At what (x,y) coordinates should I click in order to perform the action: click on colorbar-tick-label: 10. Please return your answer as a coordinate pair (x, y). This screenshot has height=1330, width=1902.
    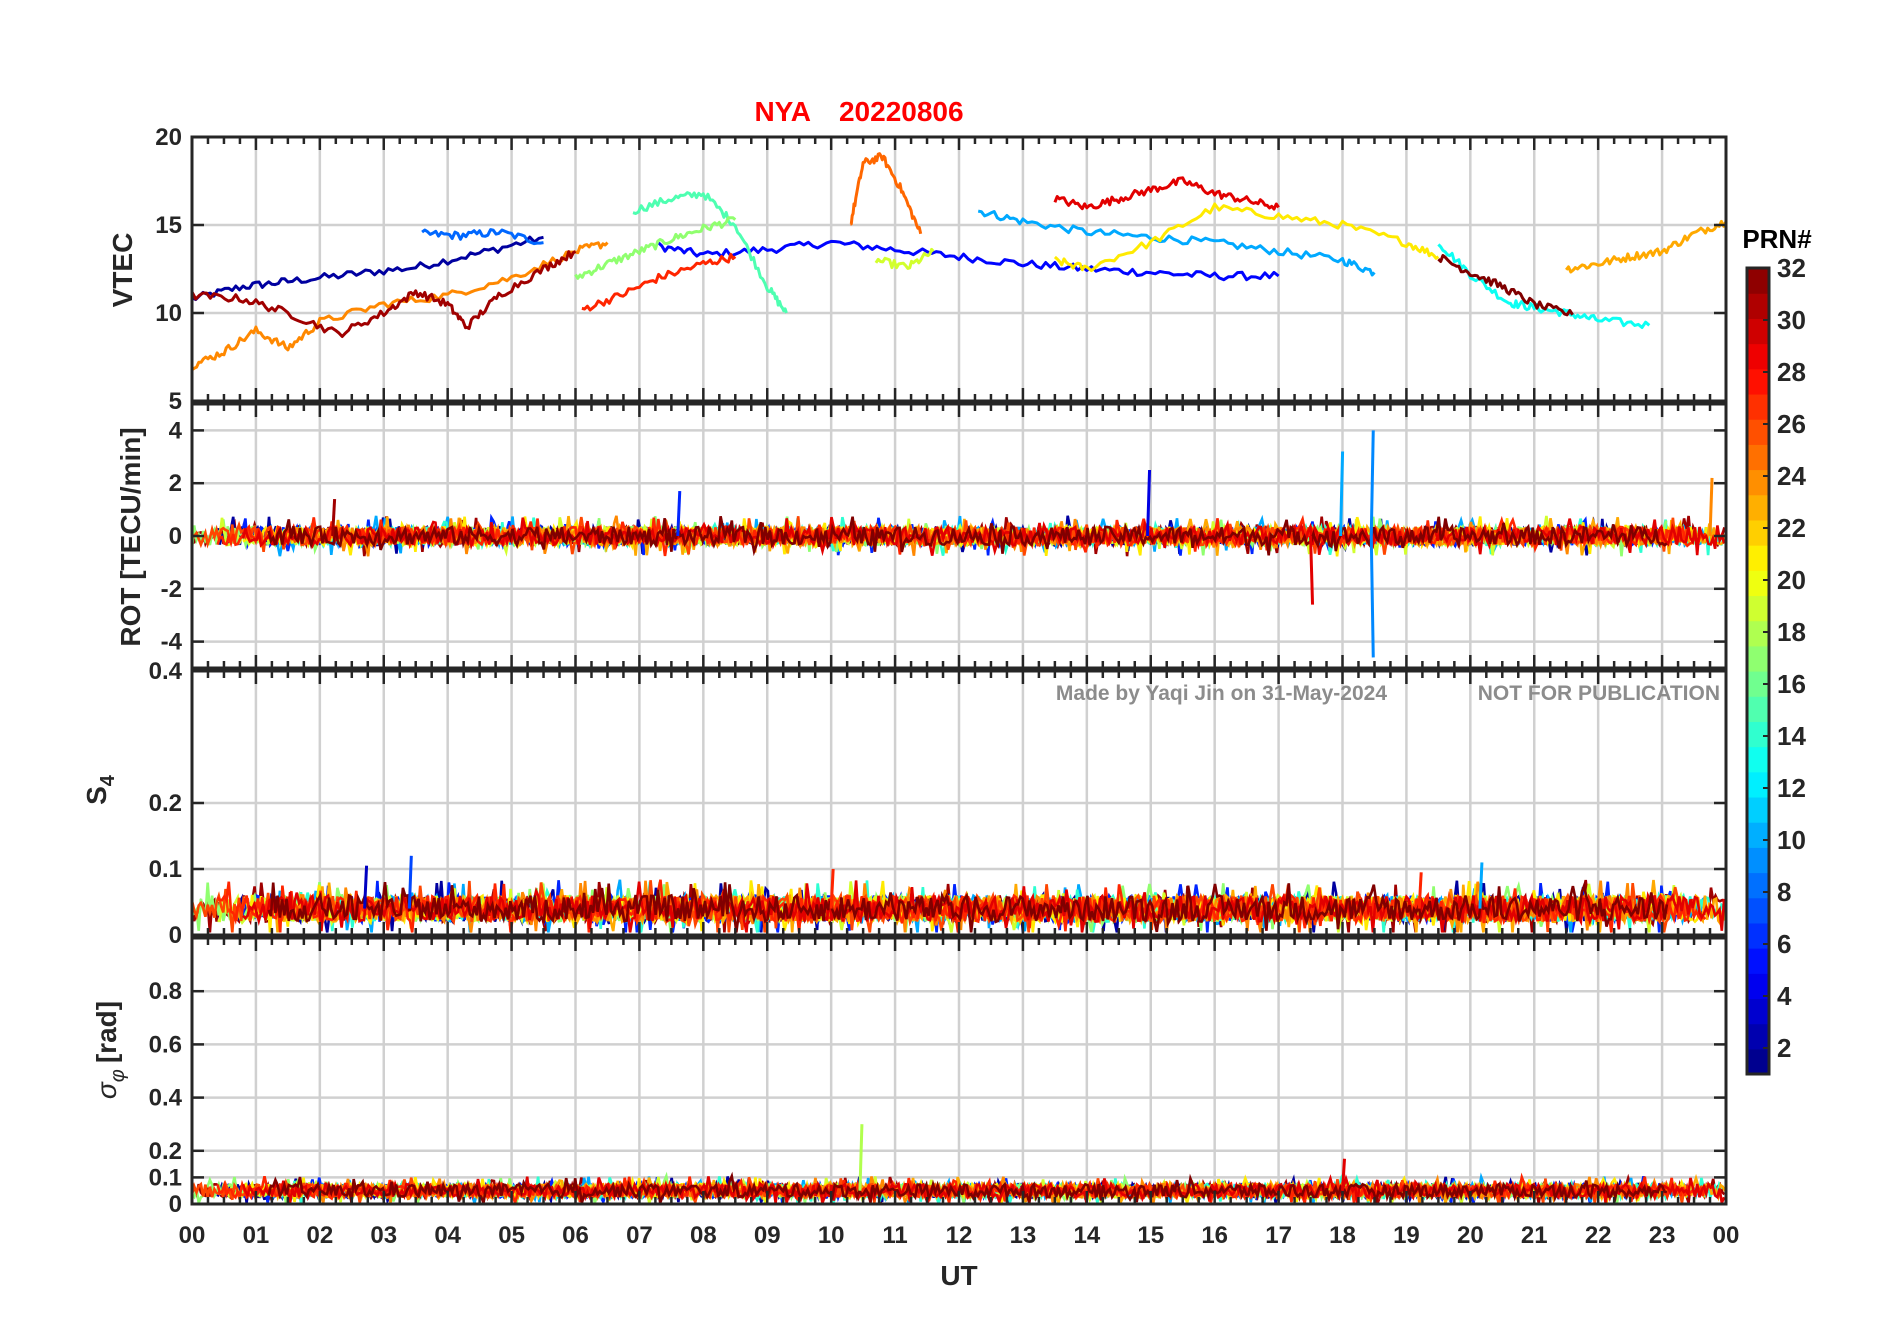
    Looking at the image, I should click on (1791, 840).